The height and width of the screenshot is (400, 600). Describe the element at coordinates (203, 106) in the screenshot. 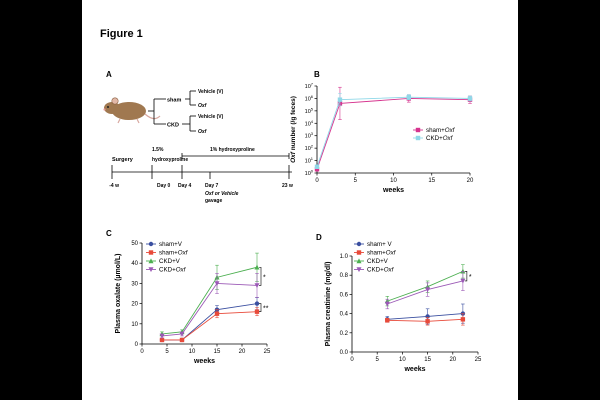

I see `tree-sham-oxf: Oxf` at that location.